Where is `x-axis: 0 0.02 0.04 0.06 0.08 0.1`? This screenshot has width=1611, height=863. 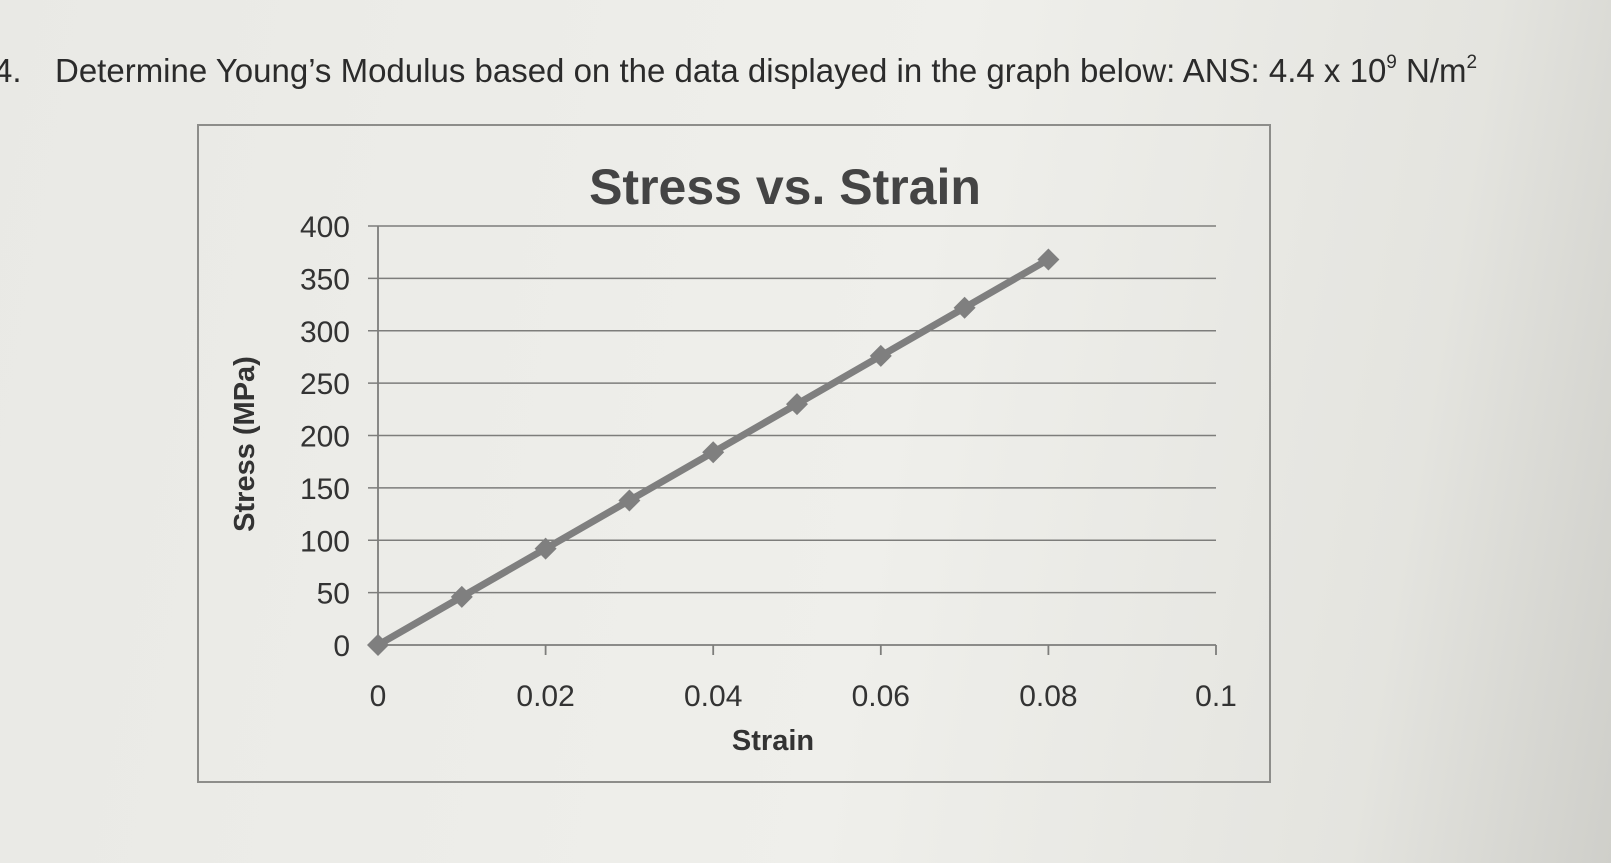
x-axis: 0 0.02 0.04 0.06 0.08 0.1 is located at coordinates (802, 678).